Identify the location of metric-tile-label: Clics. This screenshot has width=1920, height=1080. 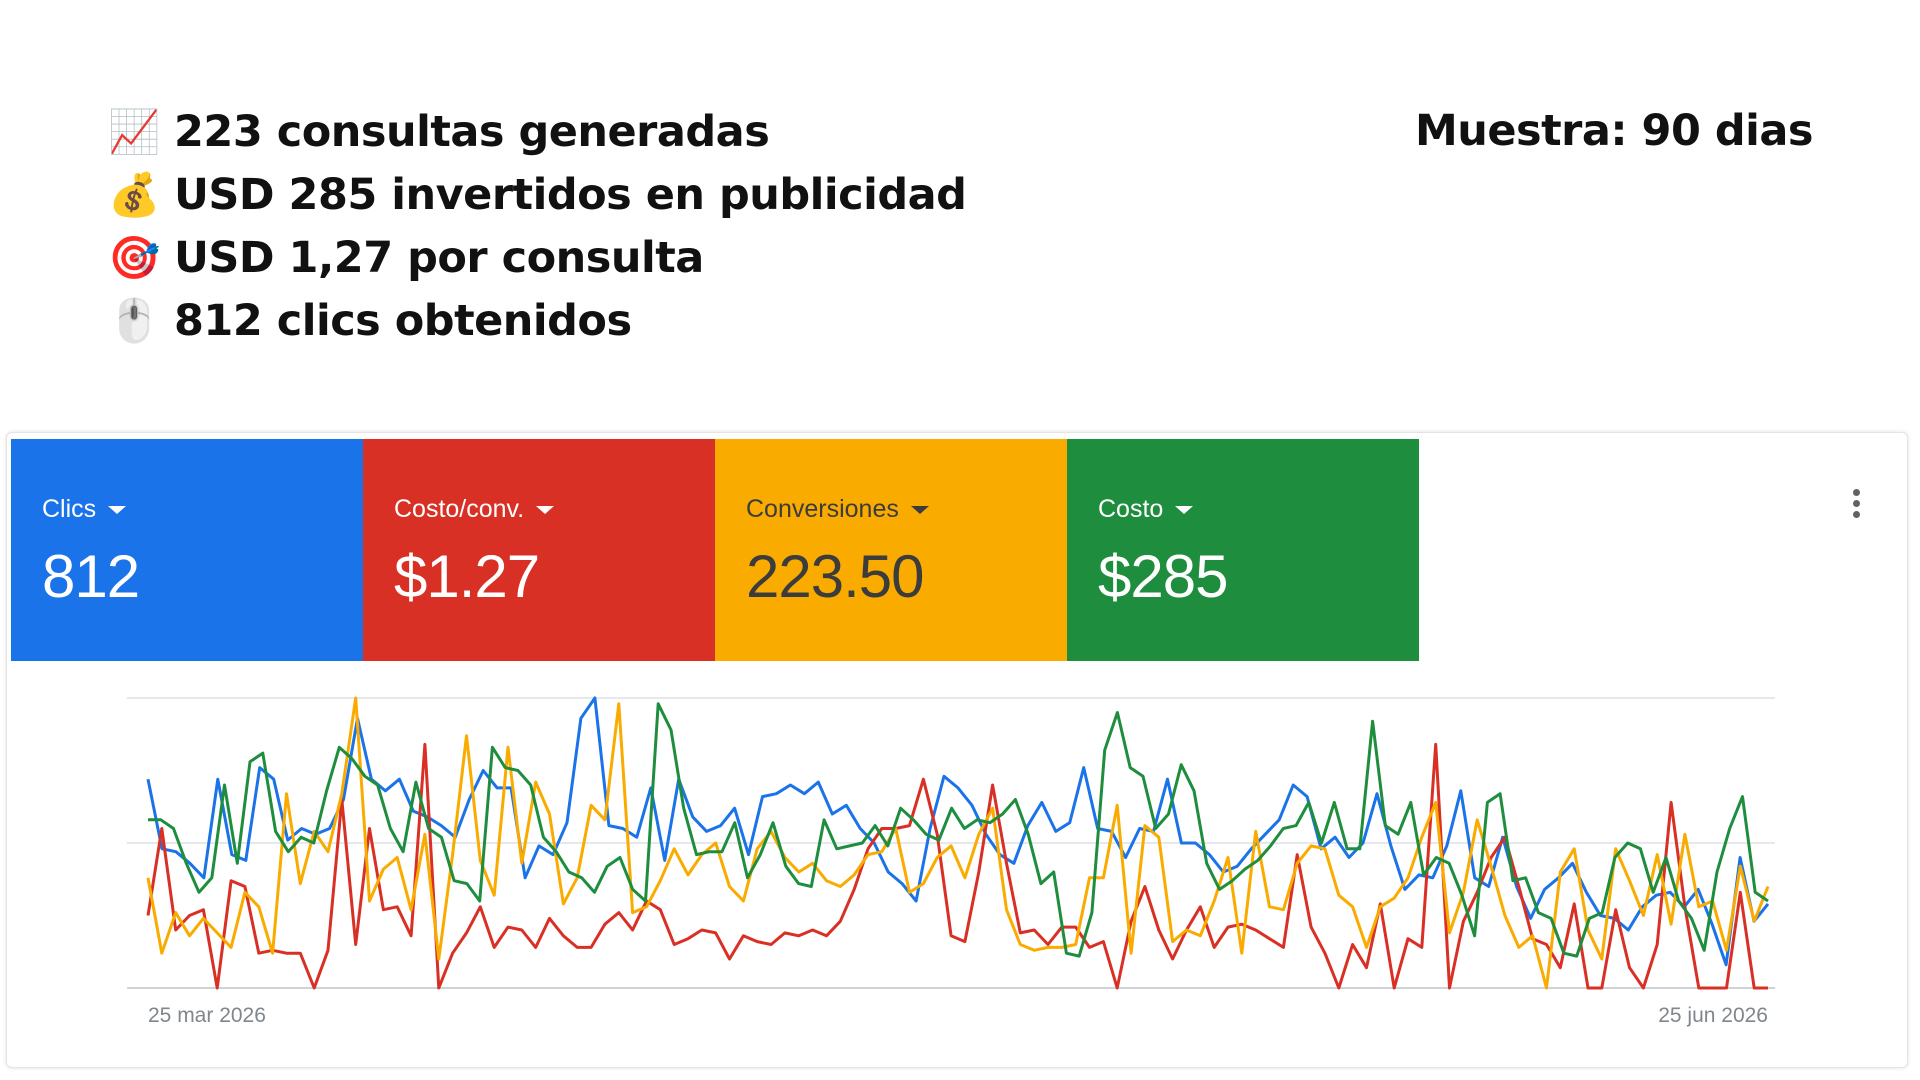
(84, 509).